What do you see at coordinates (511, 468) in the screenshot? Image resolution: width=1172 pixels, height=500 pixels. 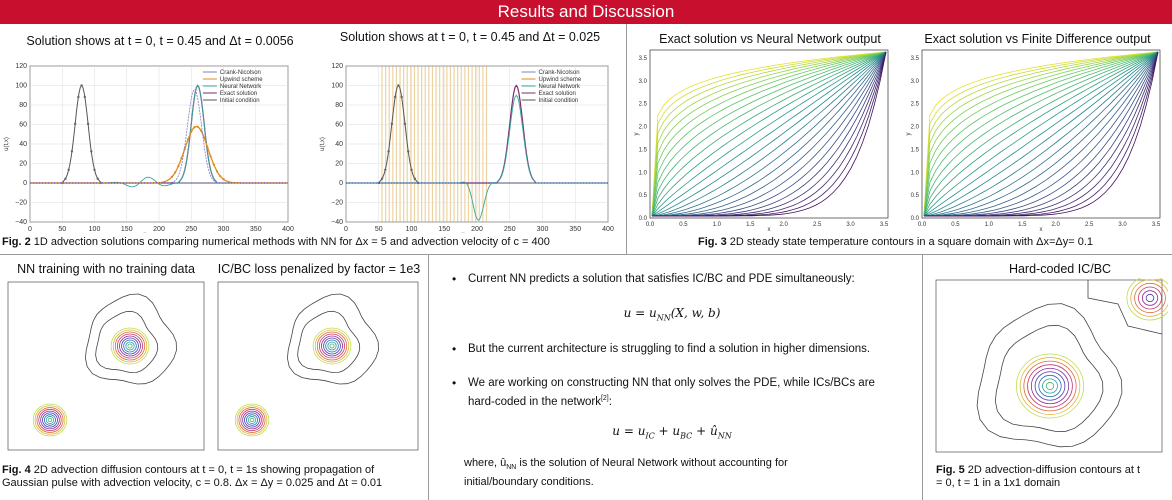 I see `where-sub: NN` at bounding box center [511, 468].